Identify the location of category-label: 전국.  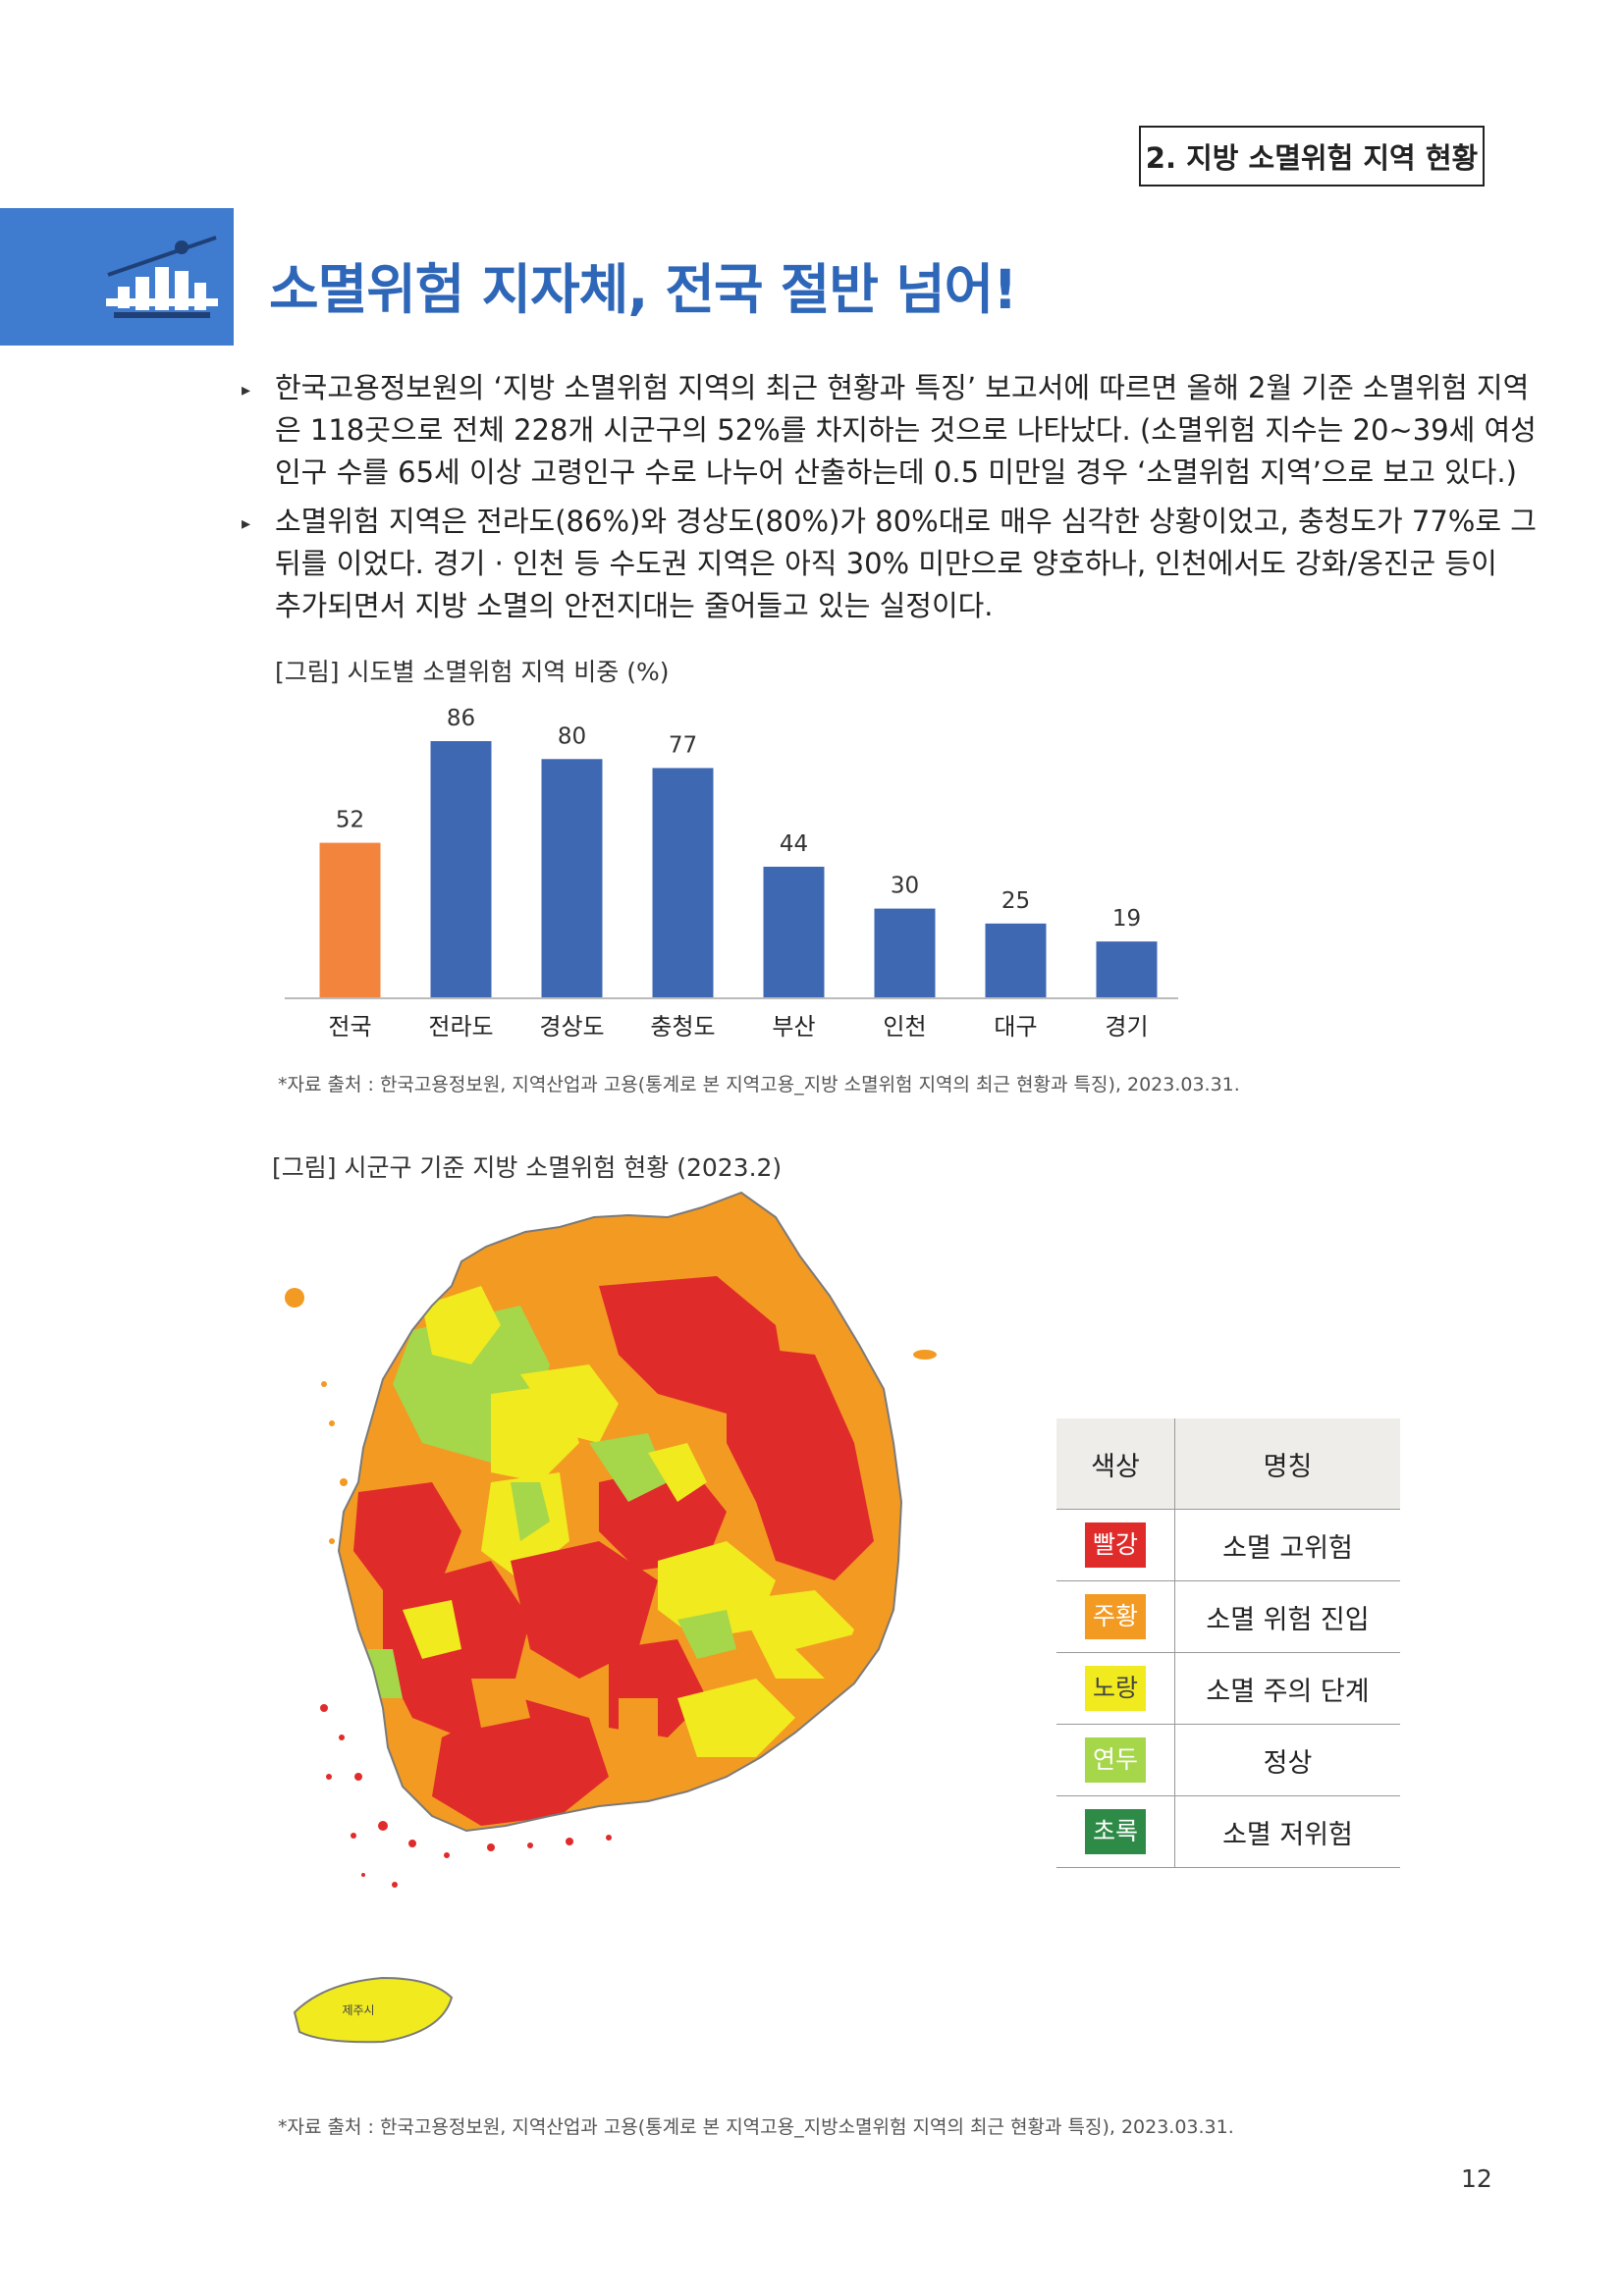
(349, 1027).